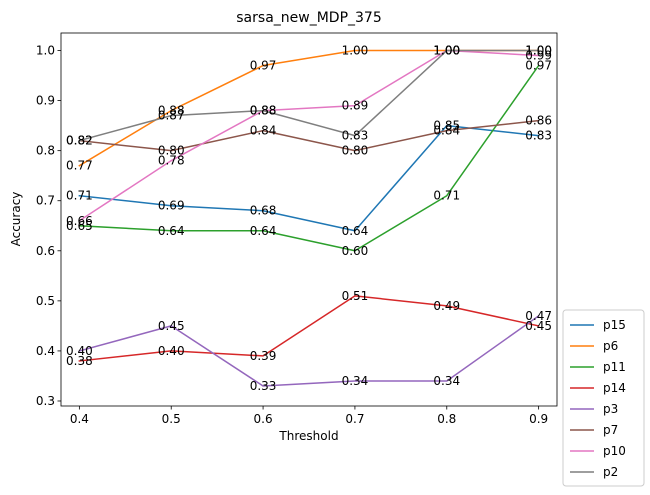 This screenshot has width=650, height=495. What do you see at coordinates (614, 451) in the screenshot?
I see `legend-label-p10: p10` at bounding box center [614, 451].